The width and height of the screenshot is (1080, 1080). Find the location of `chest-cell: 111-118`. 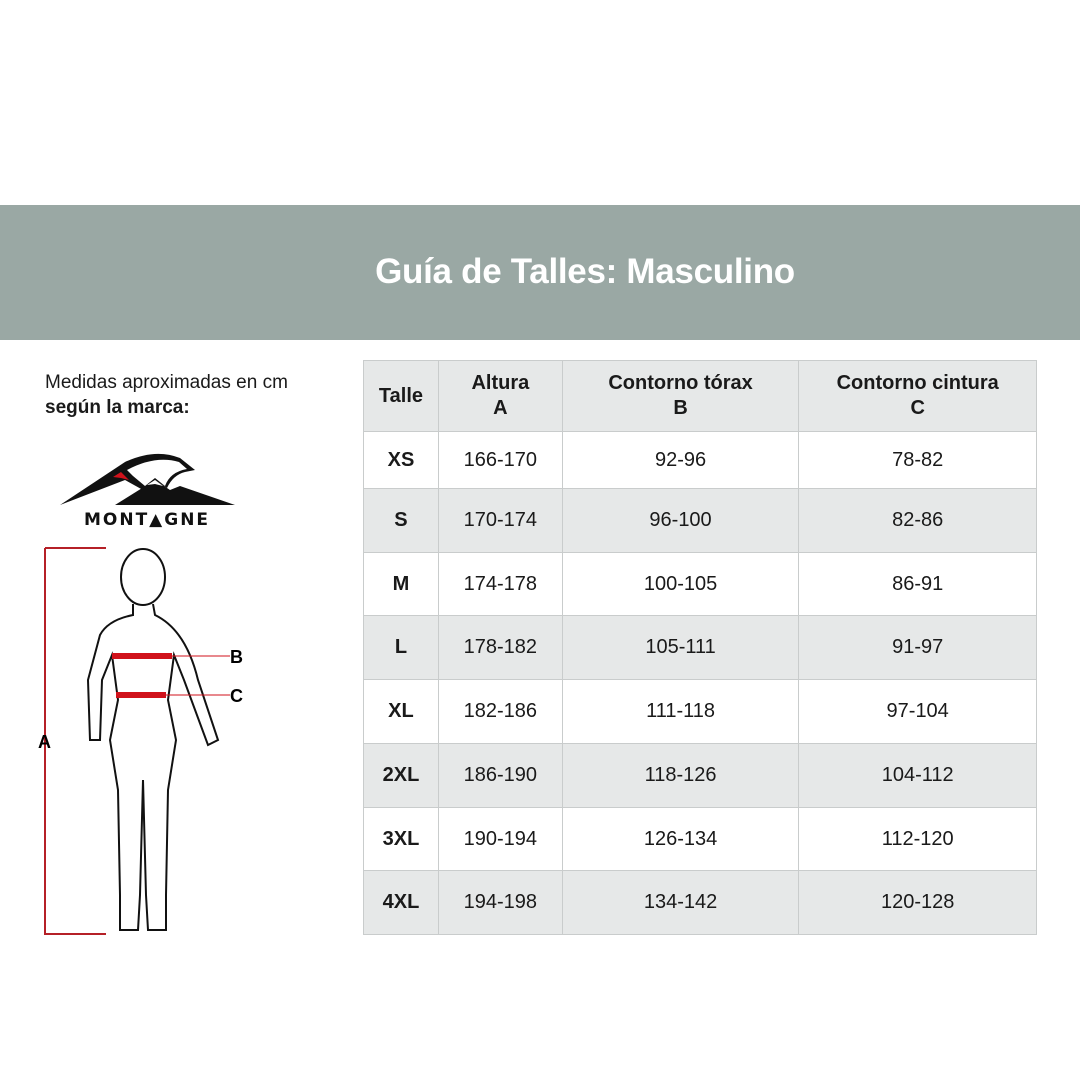

chest-cell: 111-118 is located at coordinates (680, 711).